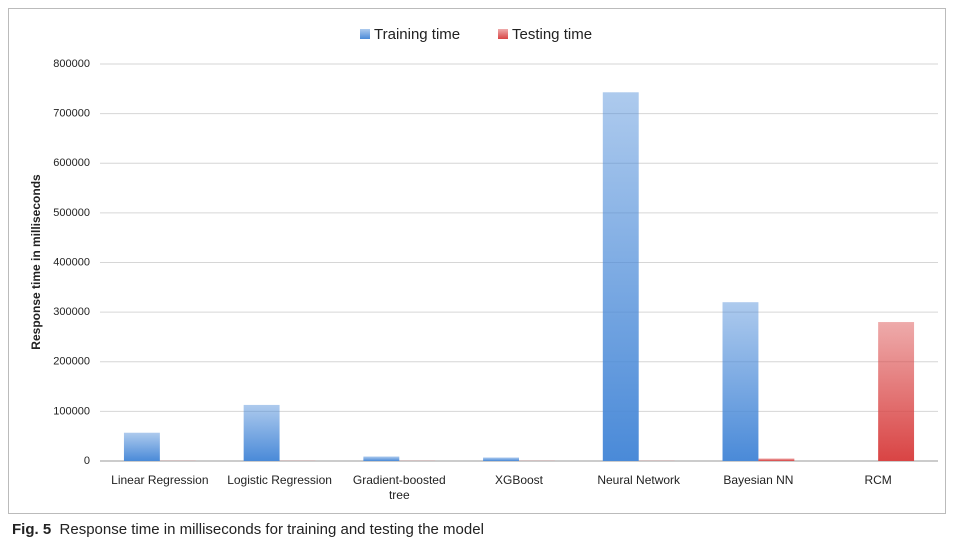  I want to click on y-tick-label: 700000, so click(71, 114).